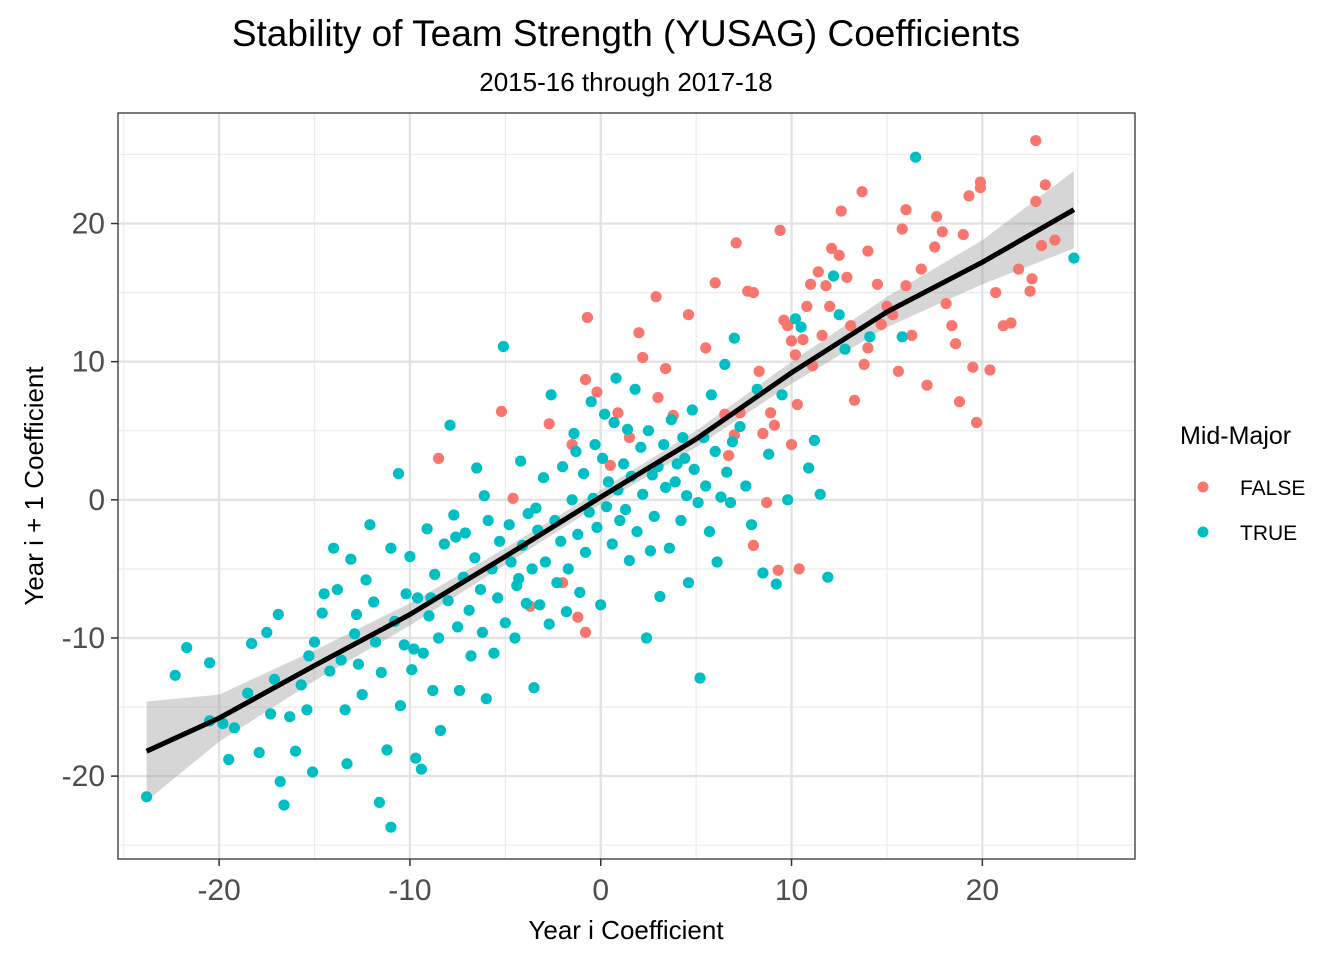 The image size is (1344, 960). I want to click on legend-item-true: TRUE, so click(1247, 533).